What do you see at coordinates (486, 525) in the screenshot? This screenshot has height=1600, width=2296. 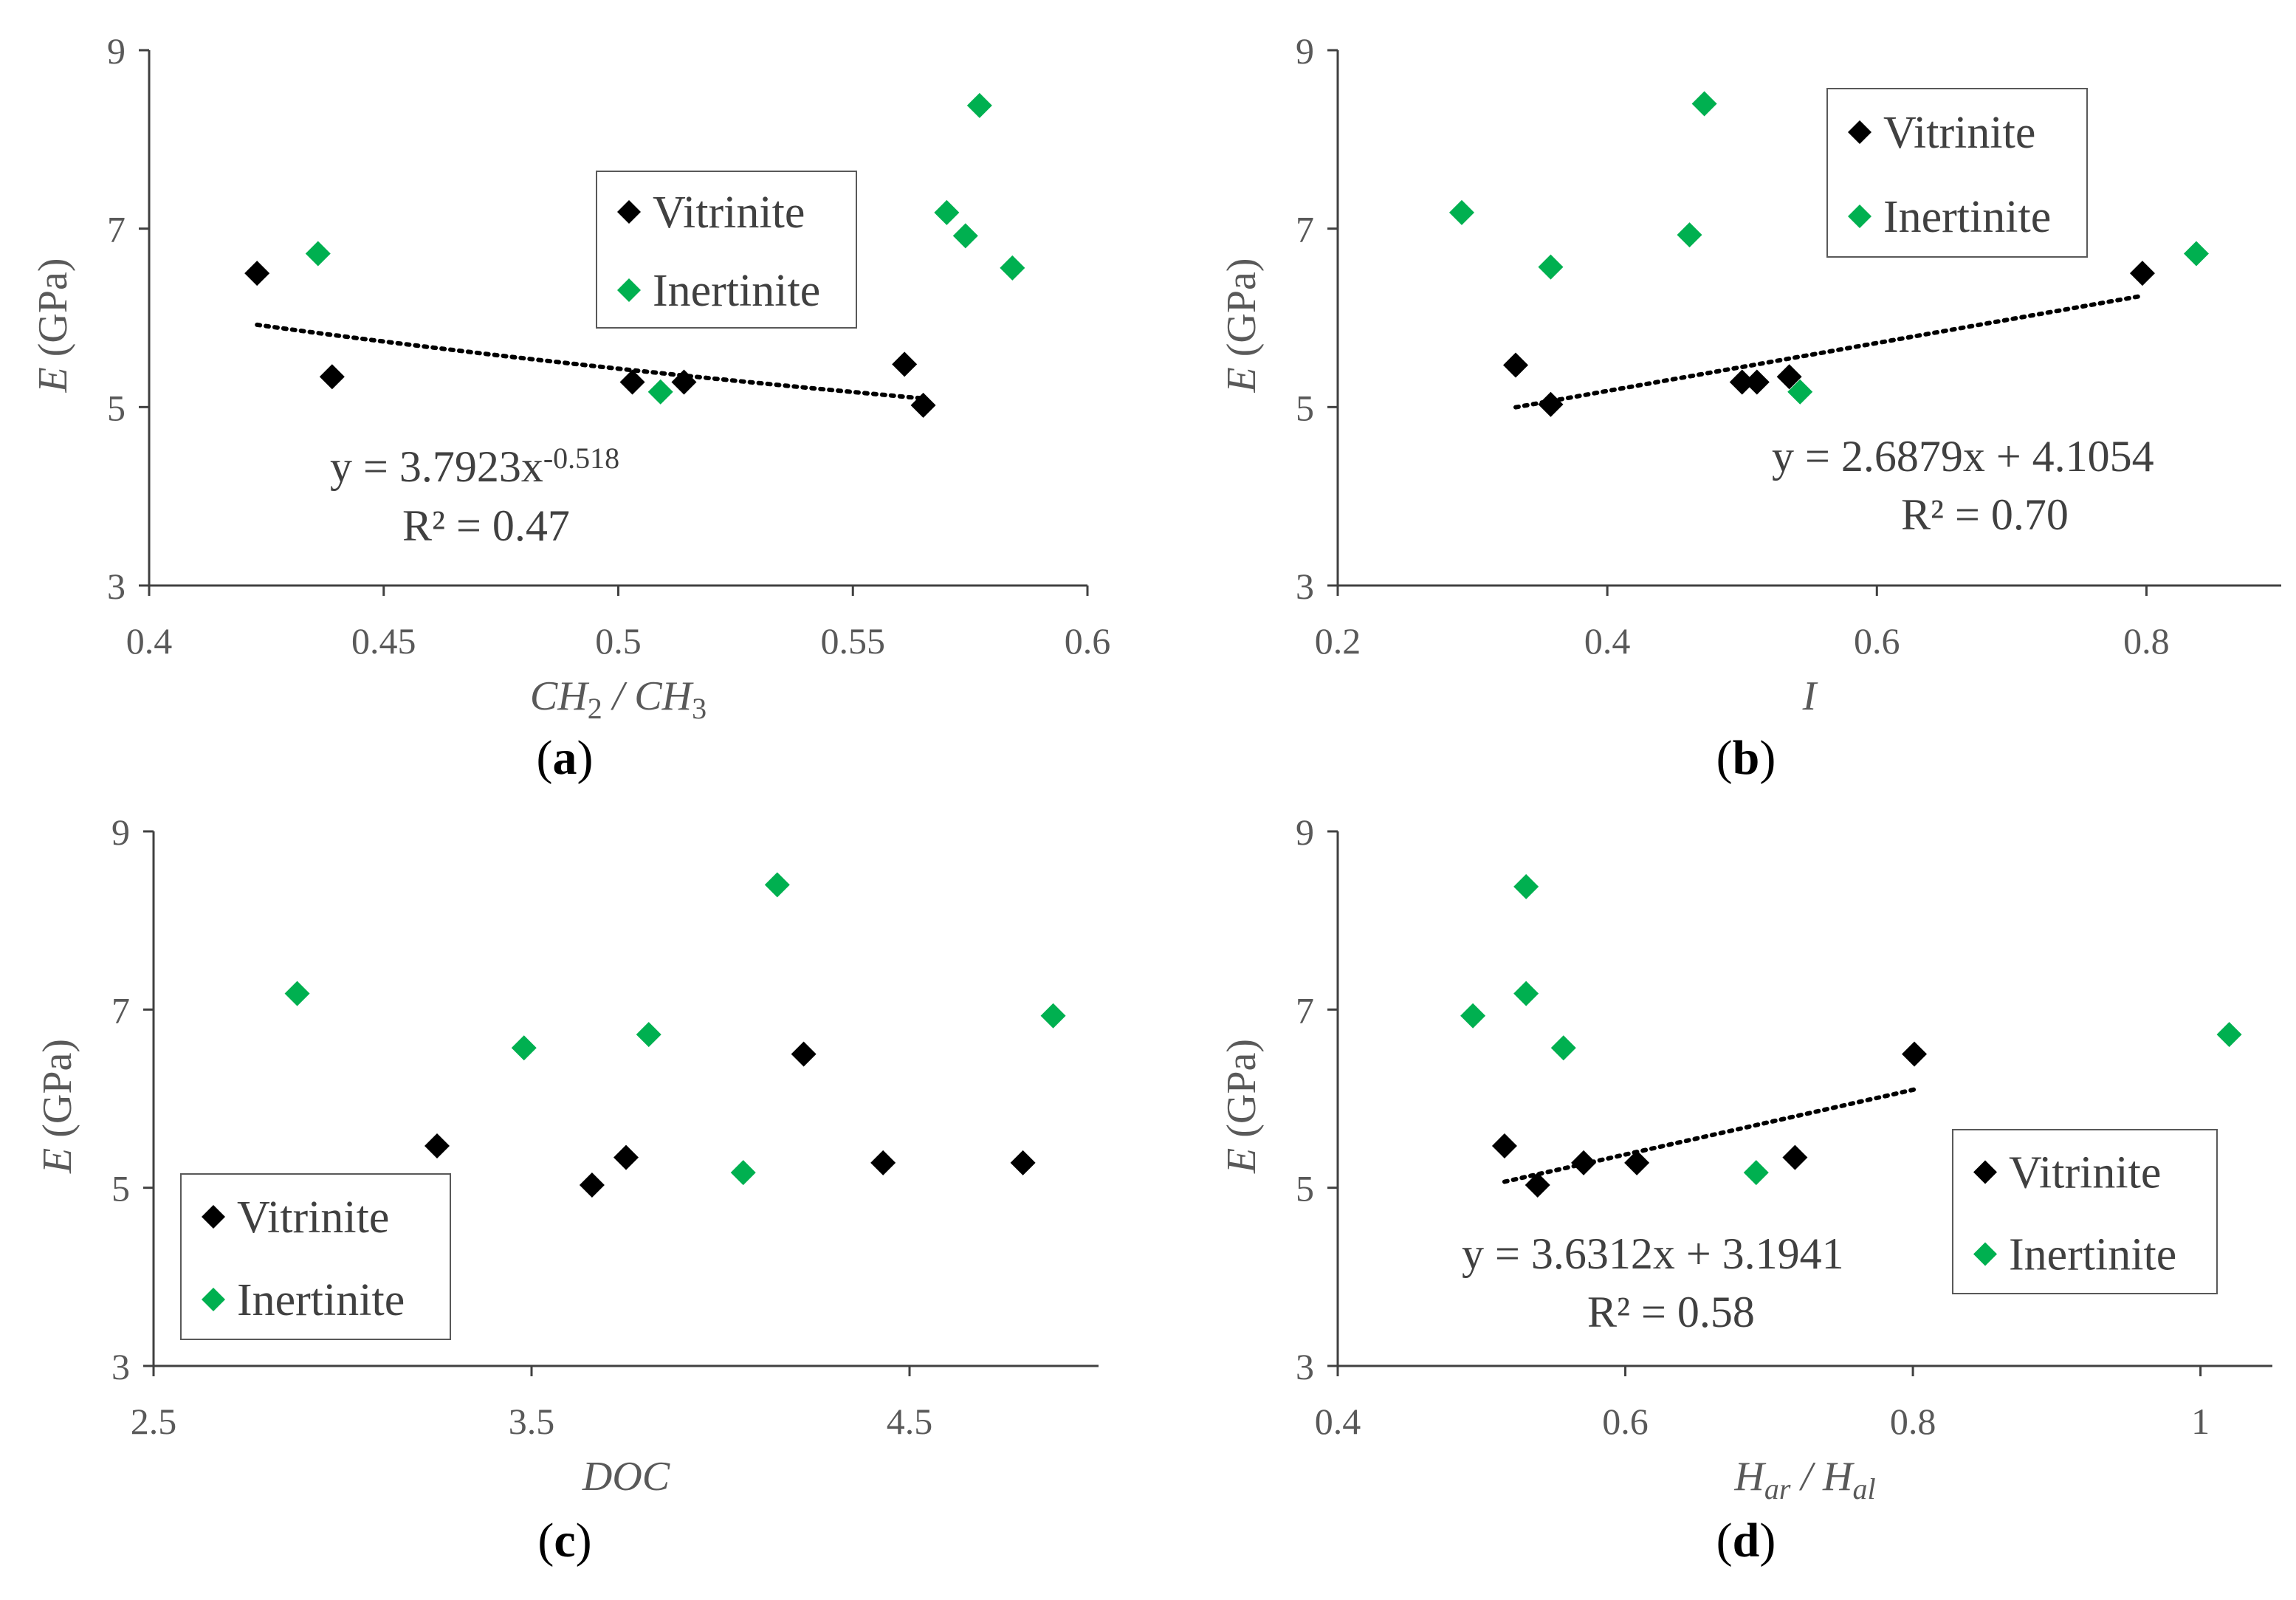 I see `r-squared-label: R² = 0.47` at bounding box center [486, 525].